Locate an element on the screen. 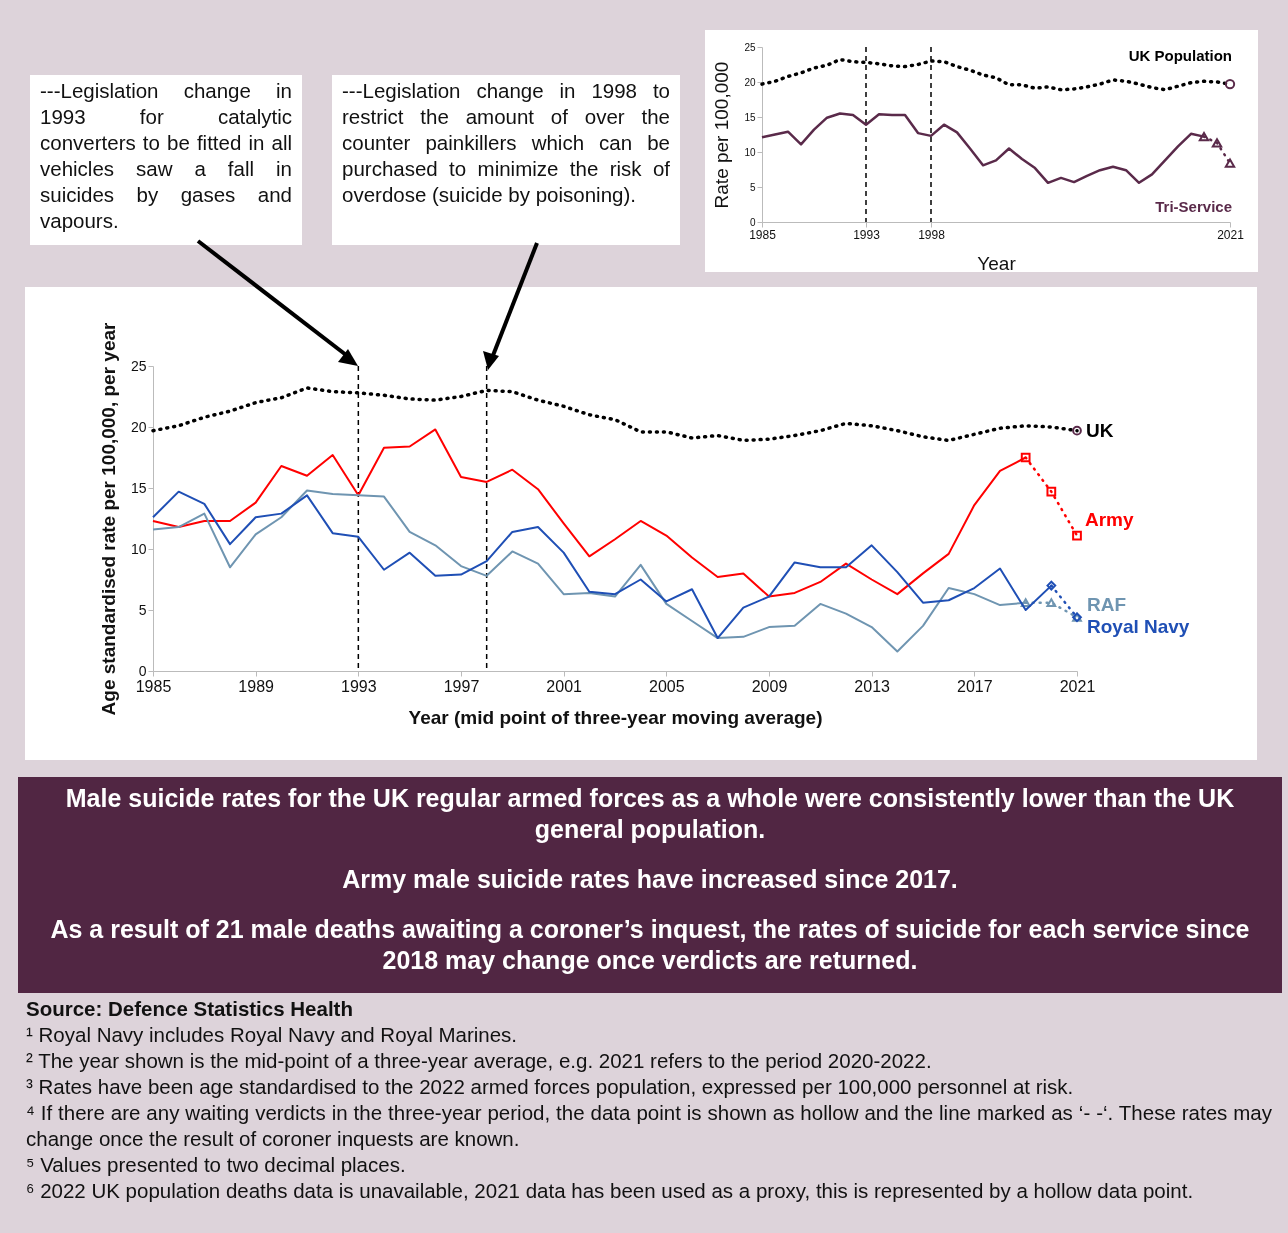 The height and width of the screenshot is (1233, 1288). text: ⁴ If there are any waiting verdicts in the three-year period, the data point is shown as hollow and the line marked as ‘- -‘. These rates may change once the result of coroner inquests are known. is located at coordinates (649, 1126).